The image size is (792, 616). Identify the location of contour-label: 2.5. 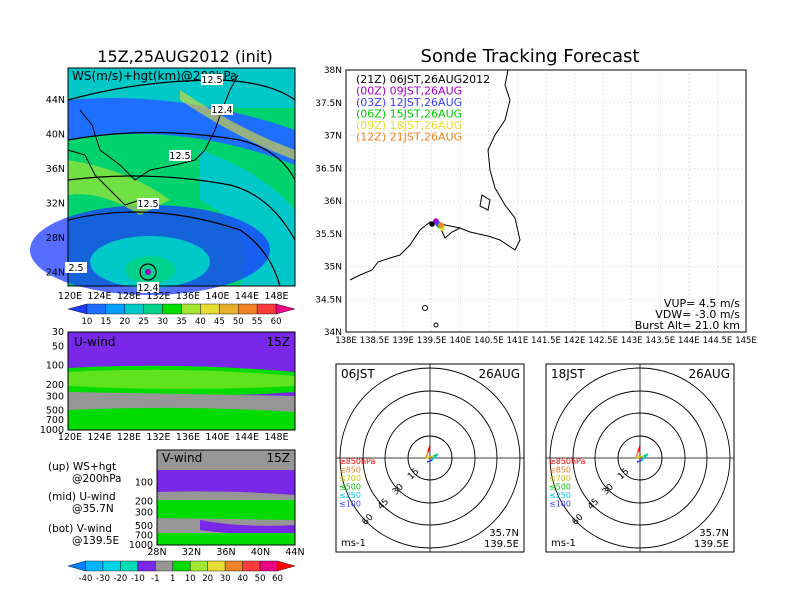
(75, 268).